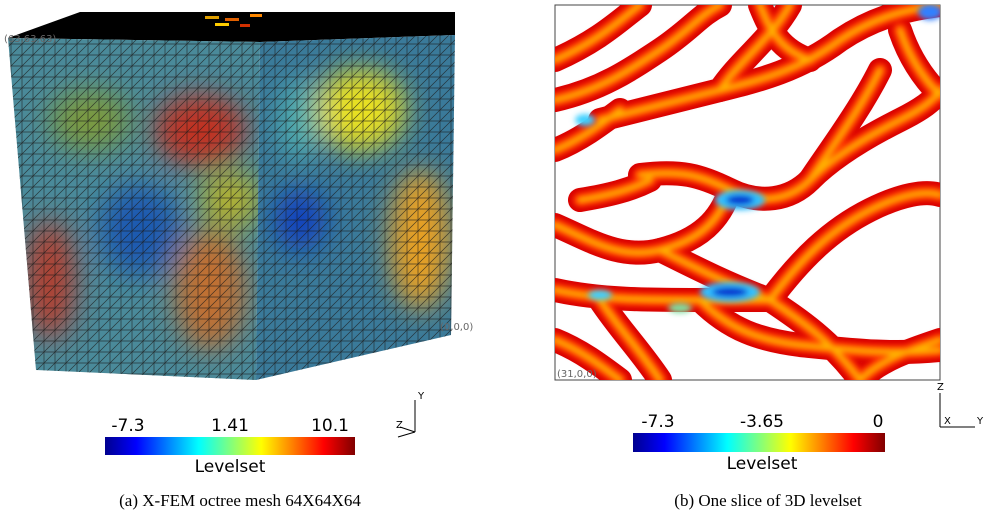 The width and height of the screenshot is (987, 520). What do you see at coordinates (355, 207) in the screenshot?
I see `cube-right-face` at bounding box center [355, 207].